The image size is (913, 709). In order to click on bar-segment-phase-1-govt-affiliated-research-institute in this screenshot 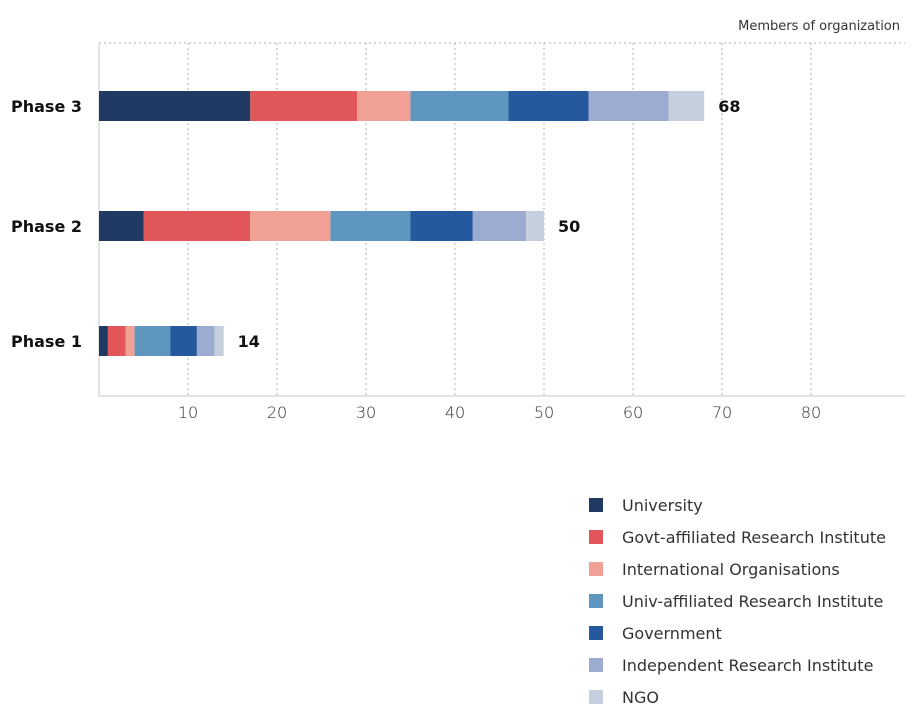, I will do `click(116, 341)`.